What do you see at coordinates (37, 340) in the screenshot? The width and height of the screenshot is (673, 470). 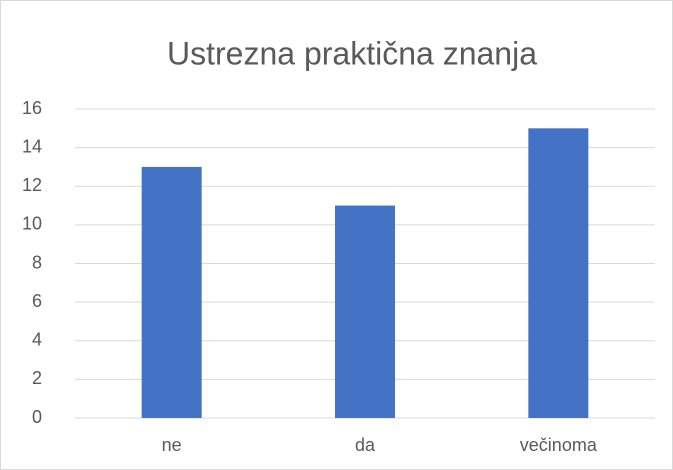 I see `y-tick-label: 4` at bounding box center [37, 340].